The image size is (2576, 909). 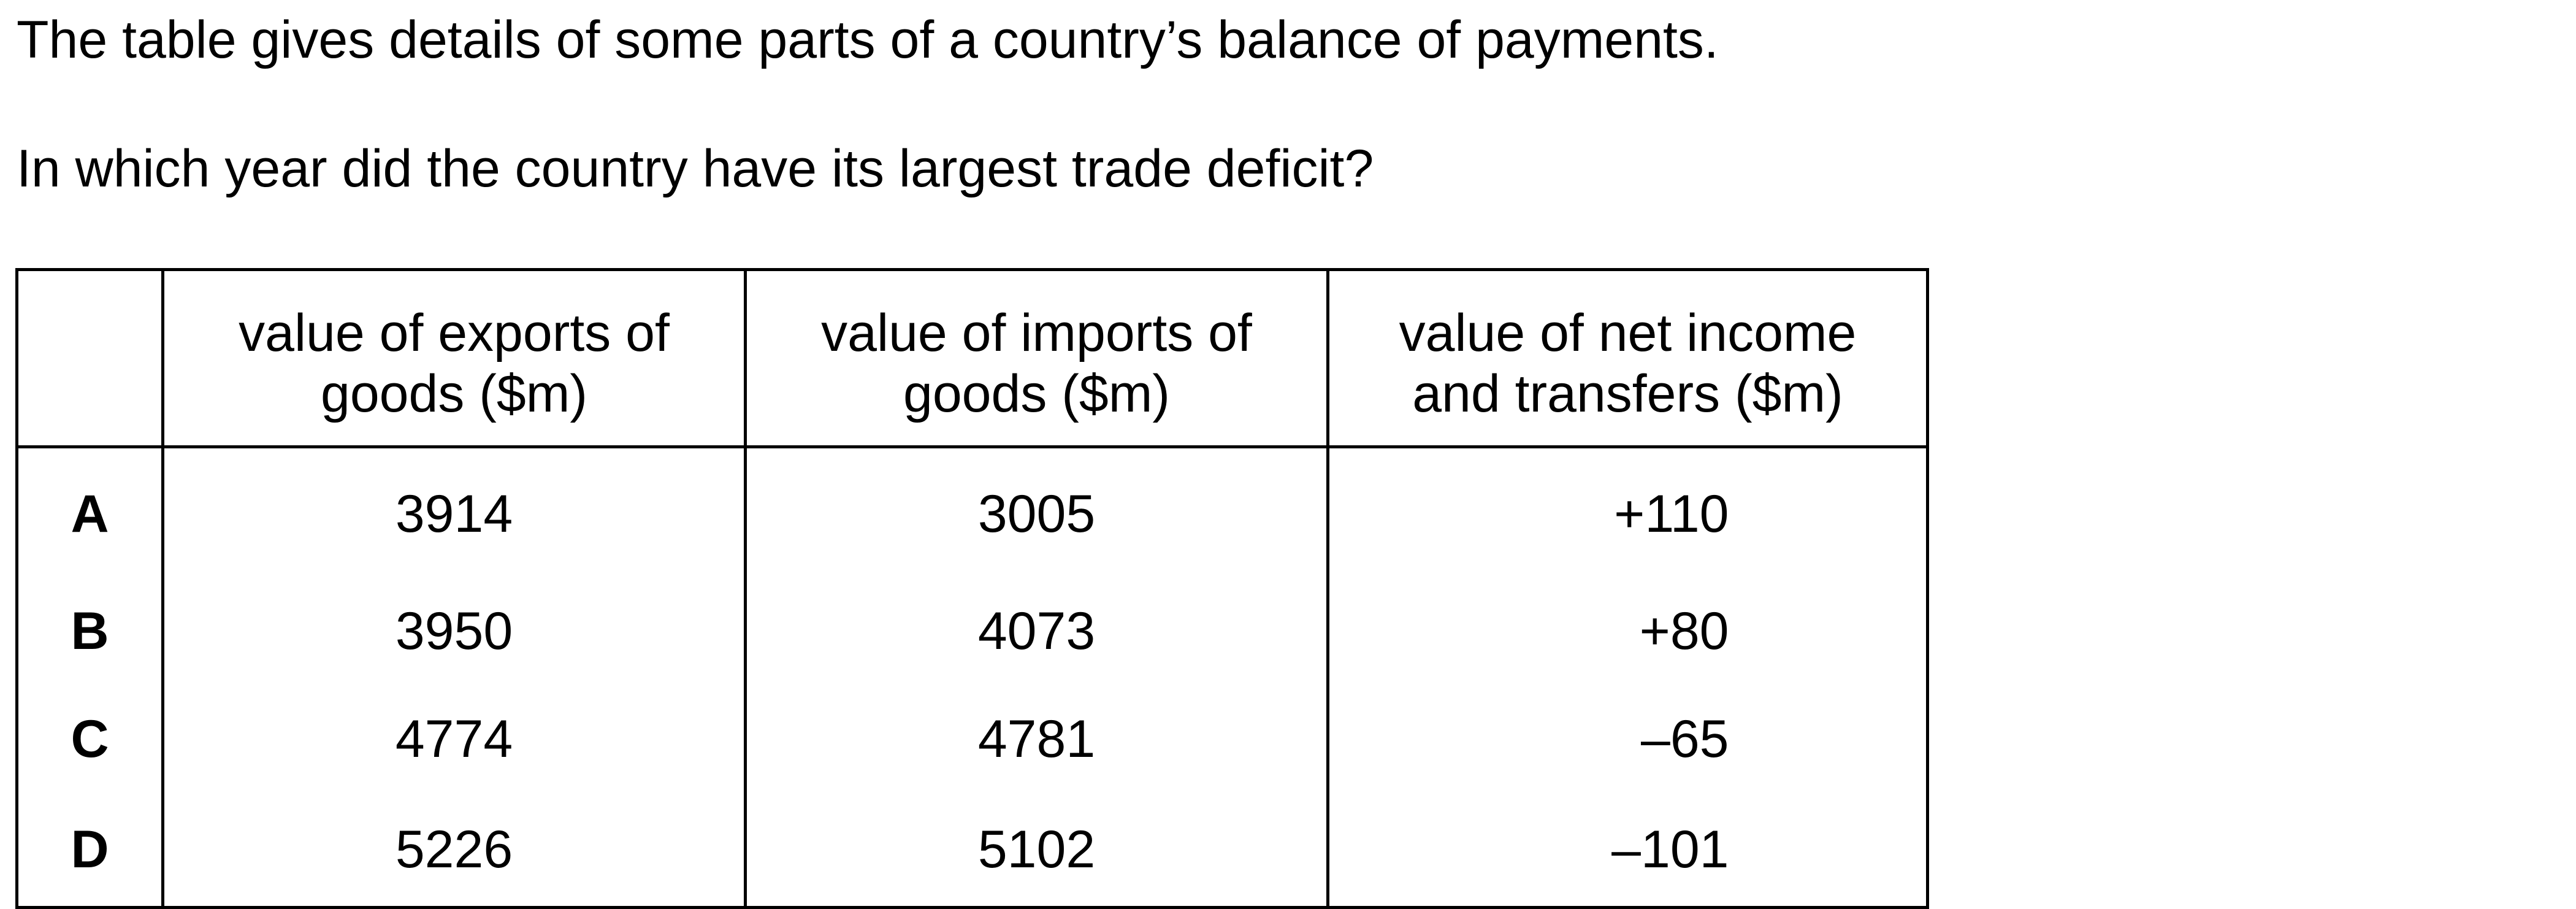 What do you see at coordinates (89, 358) in the screenshot?
I see `header-option` at bounding box center [89, 358].